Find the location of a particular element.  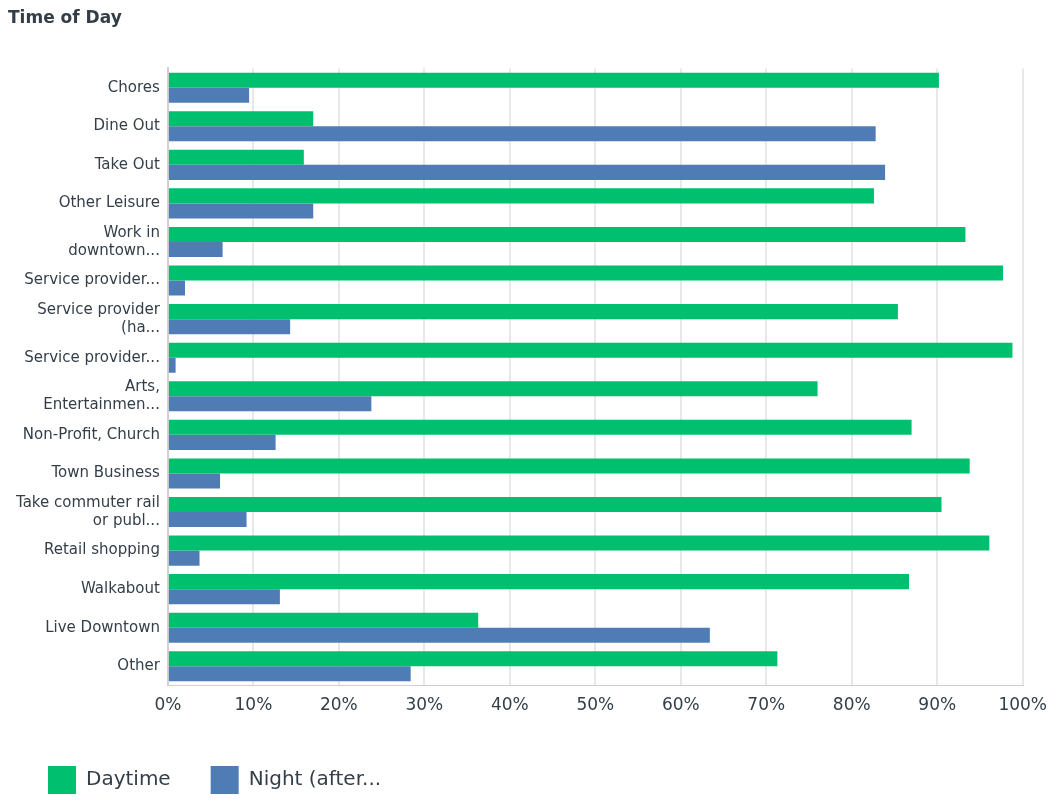

x-tick-label: 80% is located at coordinates (851, 704).